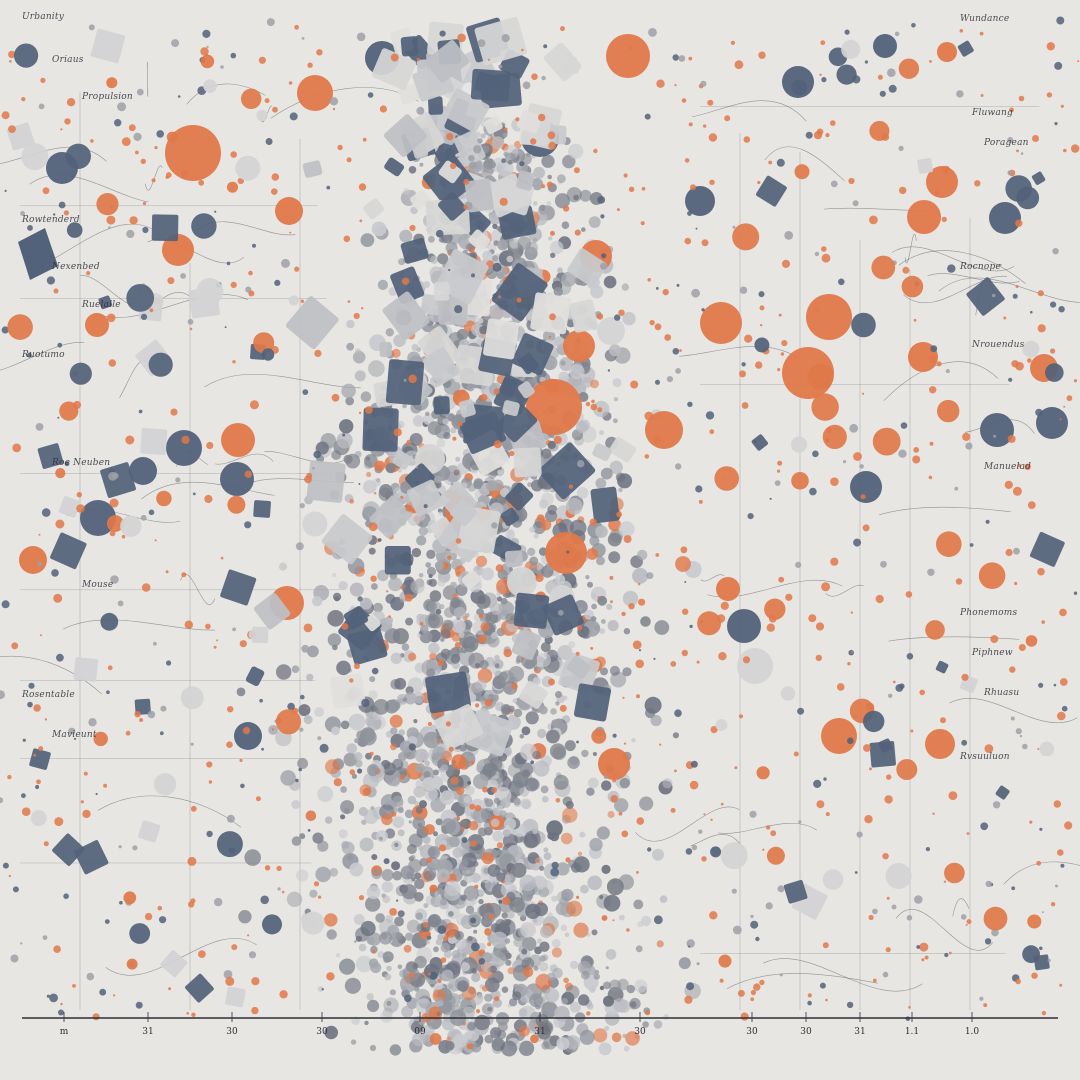 Image resolution: width=1080 pixels, height=1080 pixels. What do you see at coordinates (985, 757) in the screenshot?
I see `right-scribble-label: Rvsuuluon` at bounding box center [985, 757].